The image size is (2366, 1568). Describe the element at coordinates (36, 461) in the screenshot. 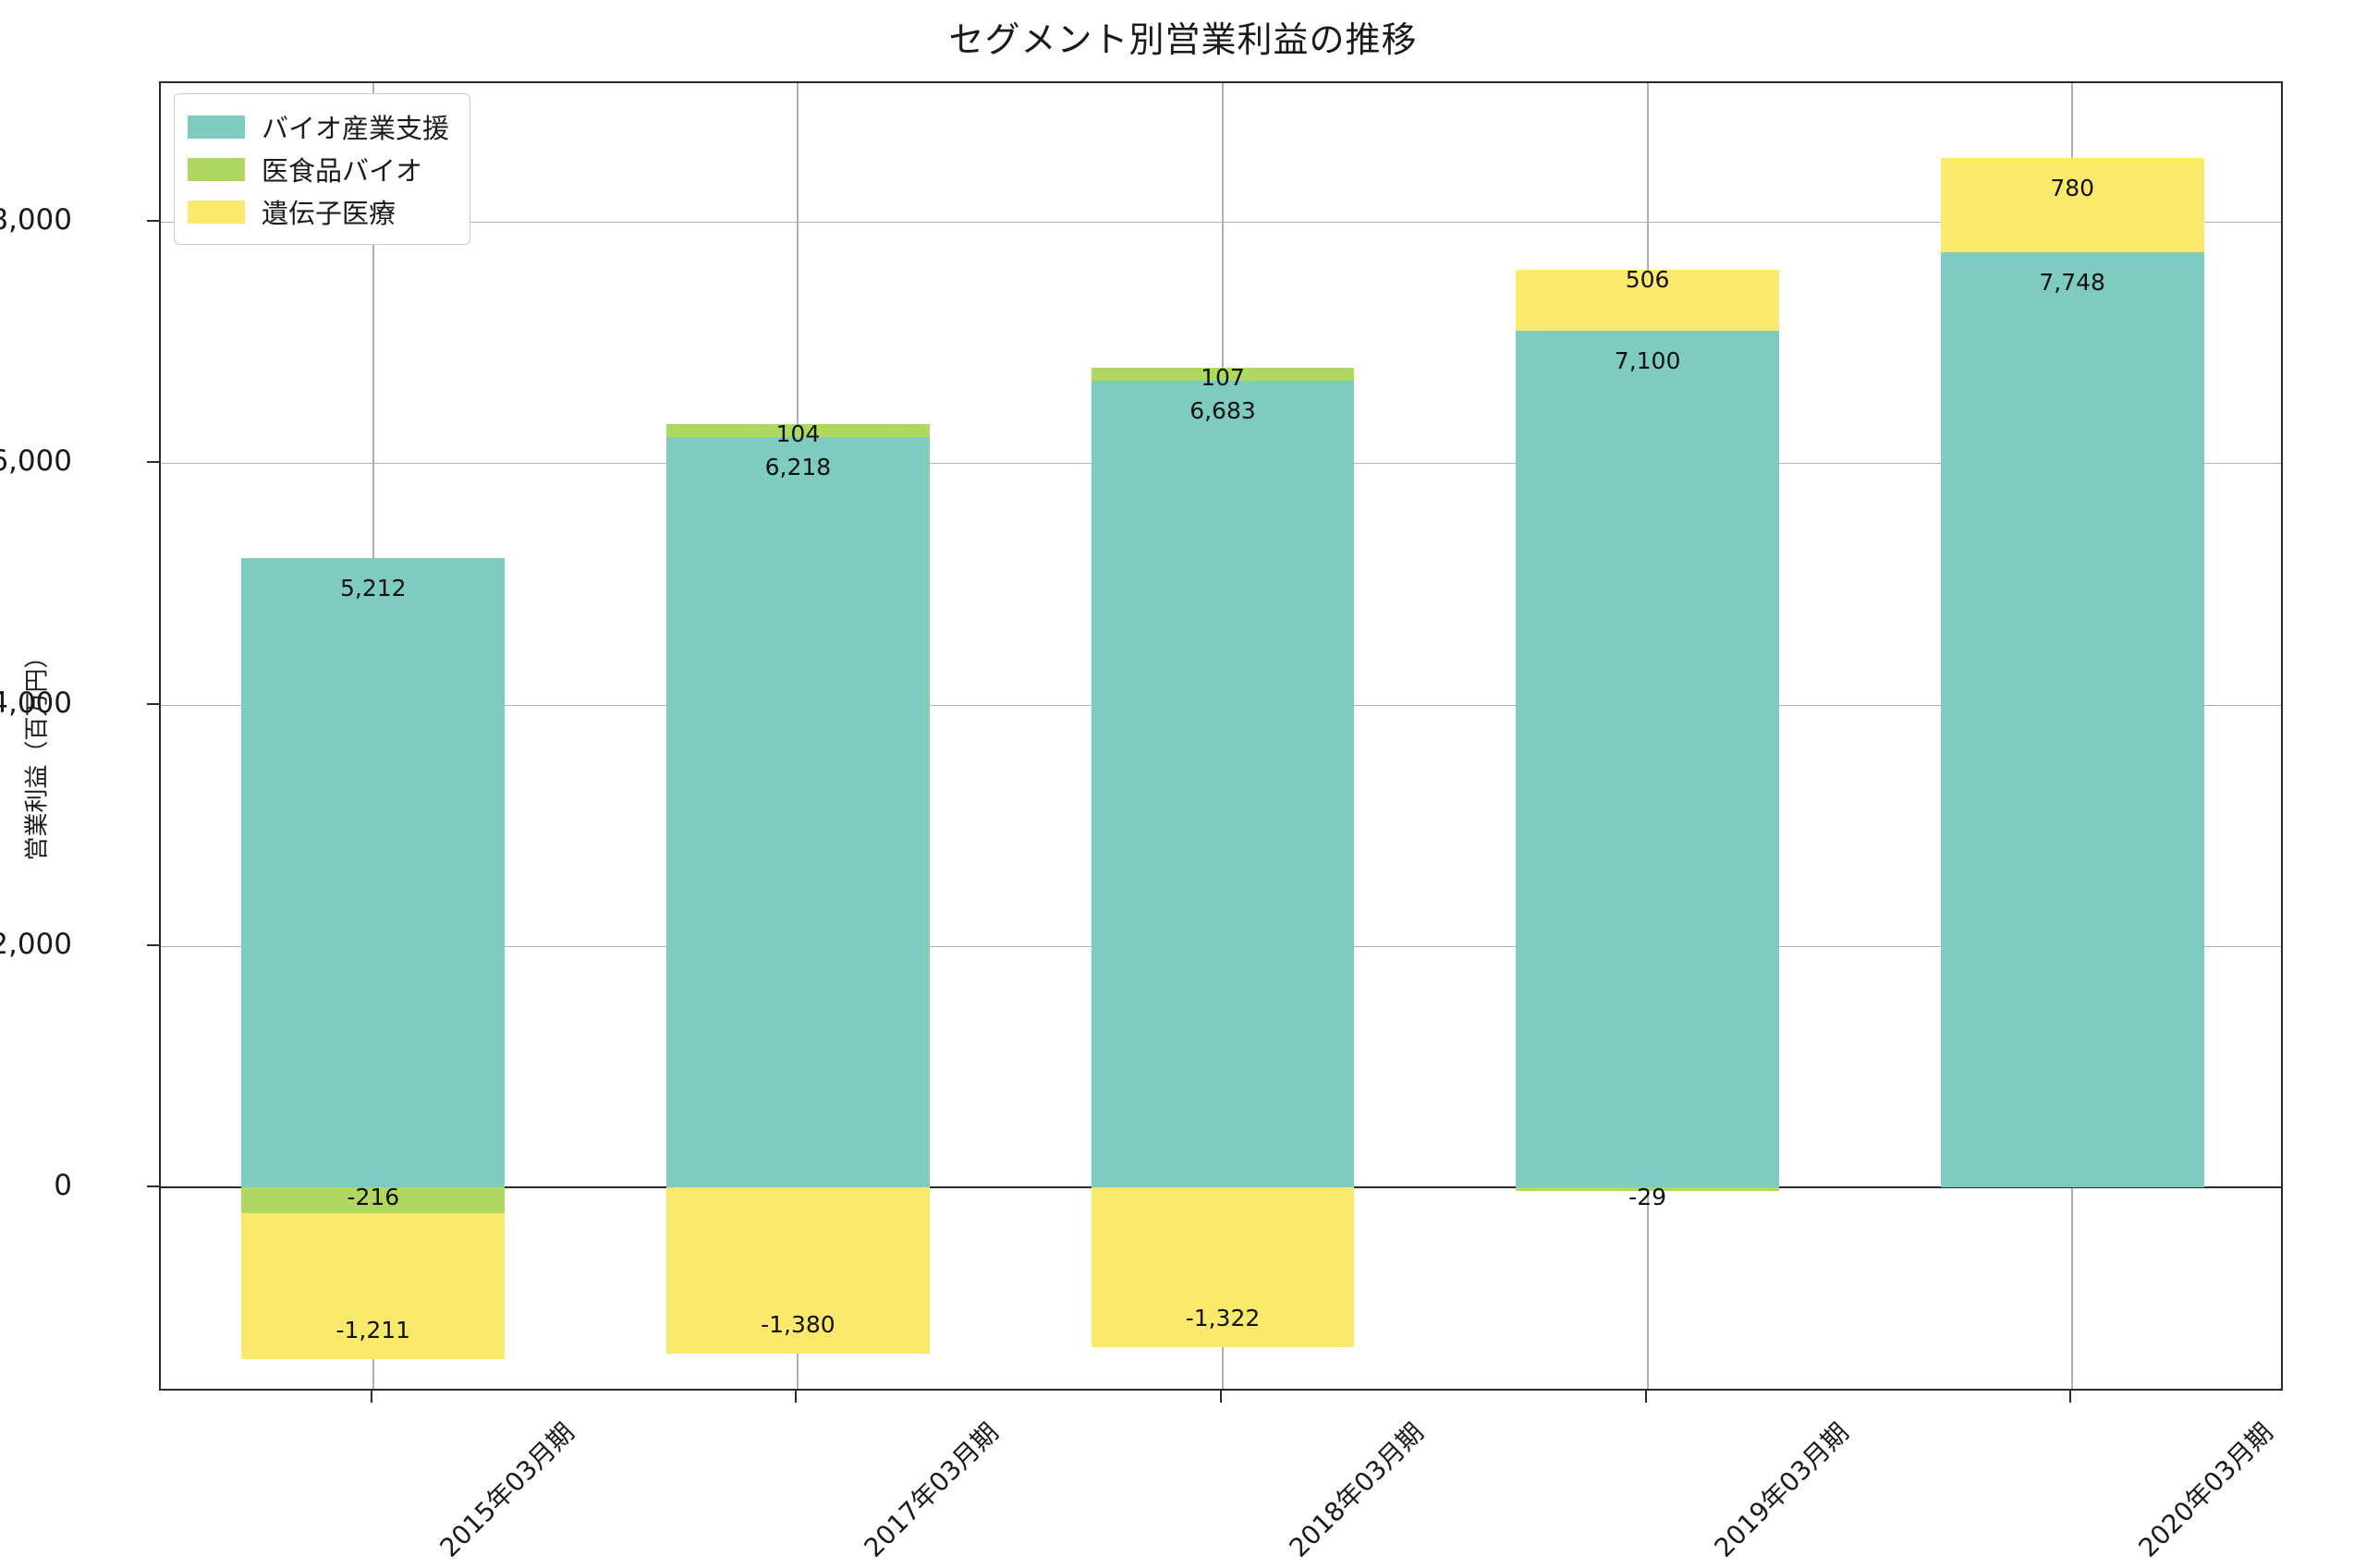

I see `y-tick-label: 6,000` at that location.